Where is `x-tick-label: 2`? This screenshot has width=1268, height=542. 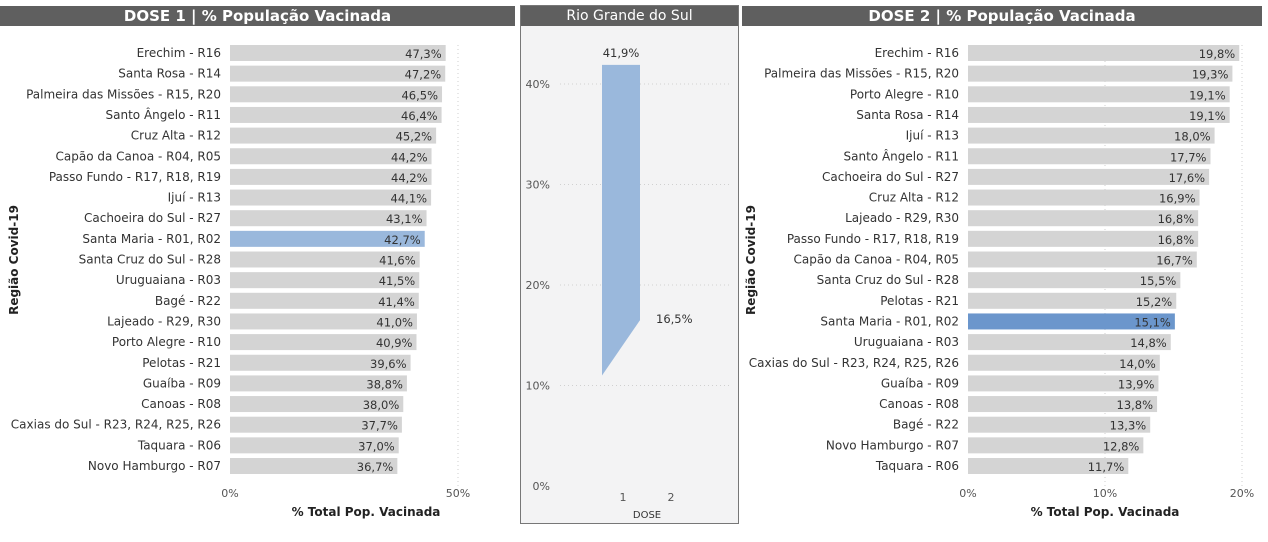 x-tick-label: 2 is located at coordinates (671, 497).